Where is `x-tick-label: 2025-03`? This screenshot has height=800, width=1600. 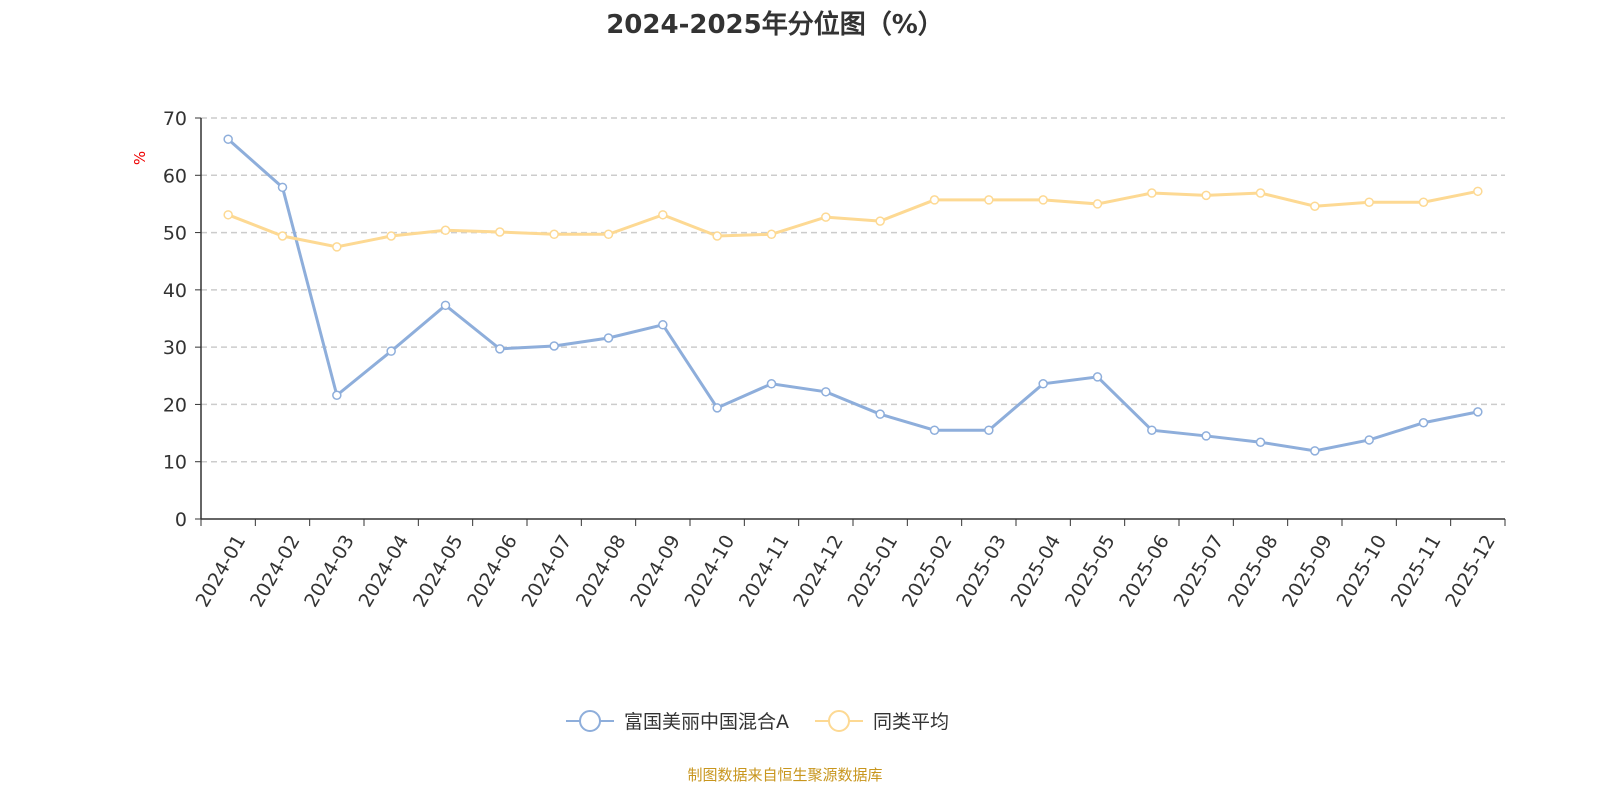 x-tick-label: 2025-03 is located at coordinates (981, 571).